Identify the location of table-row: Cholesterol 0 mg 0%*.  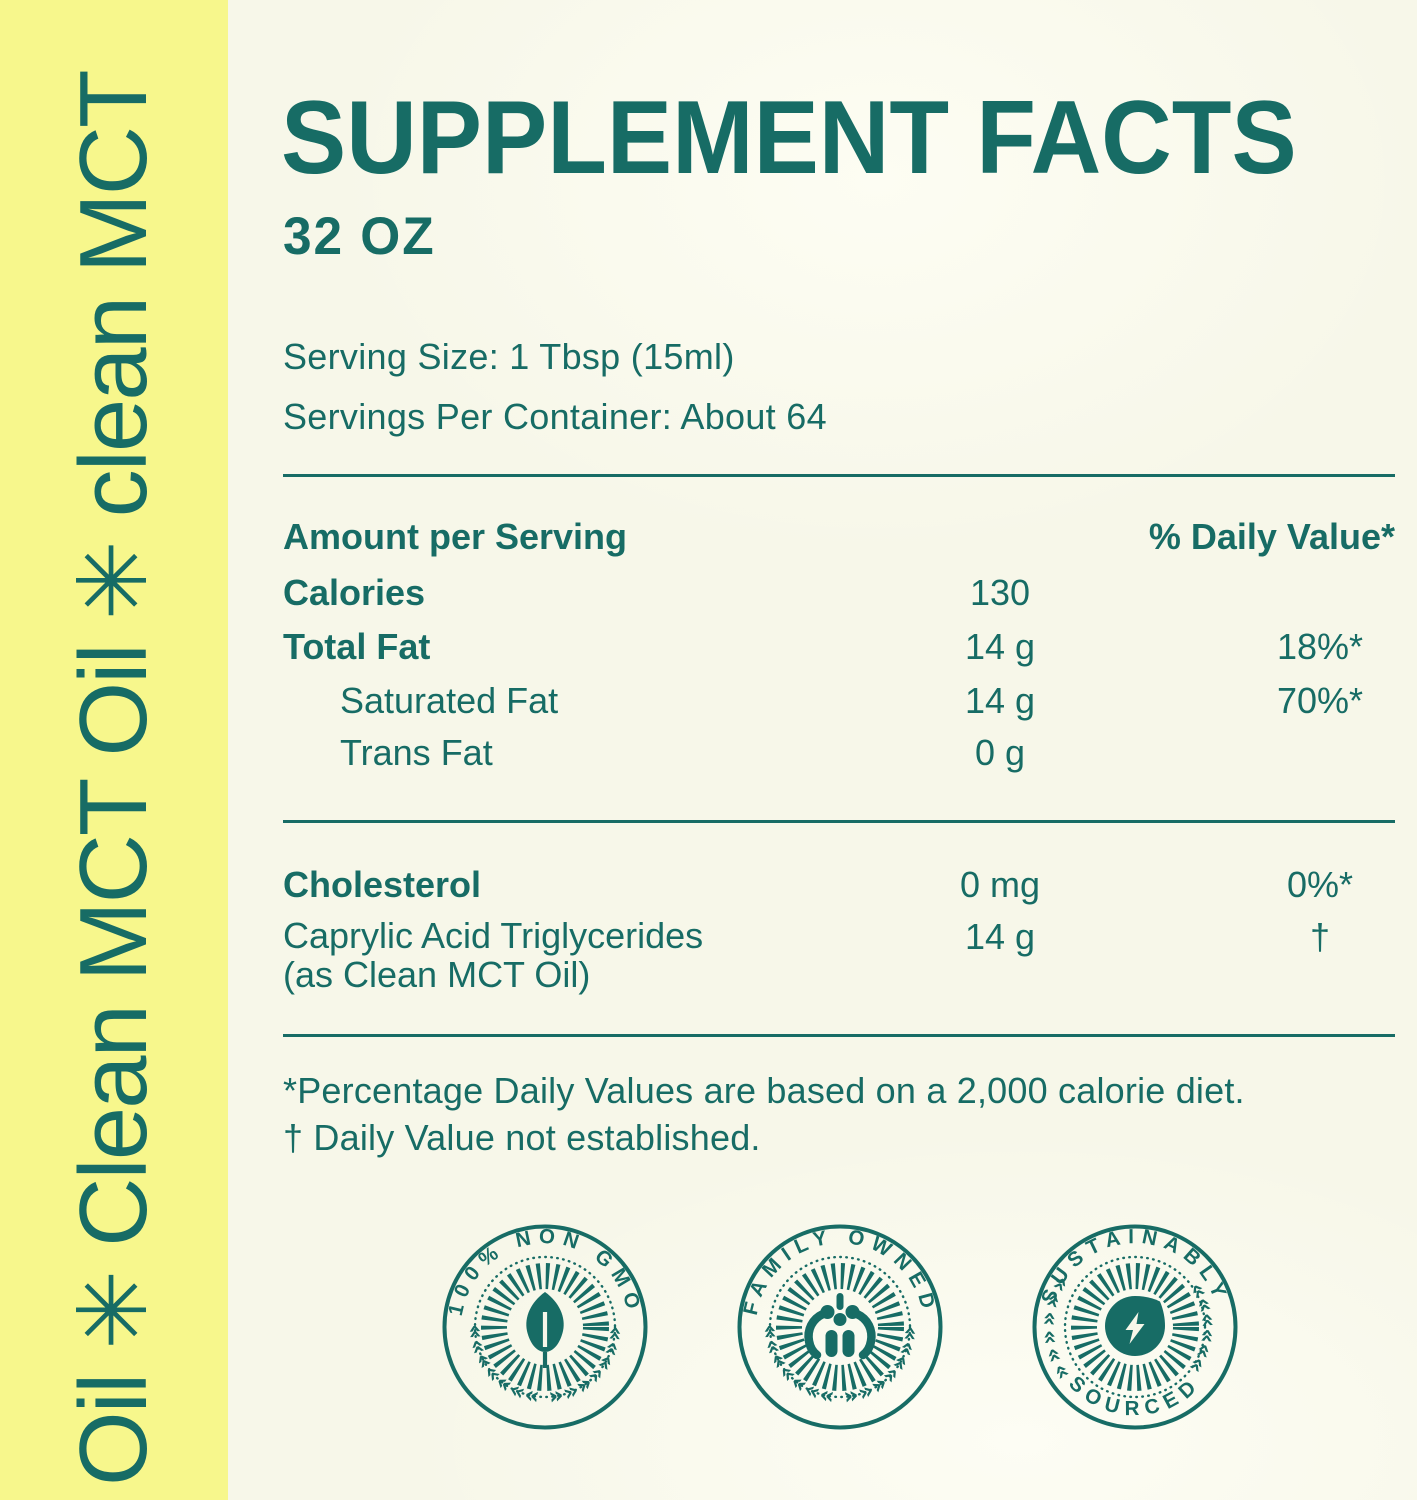
(839, 886).